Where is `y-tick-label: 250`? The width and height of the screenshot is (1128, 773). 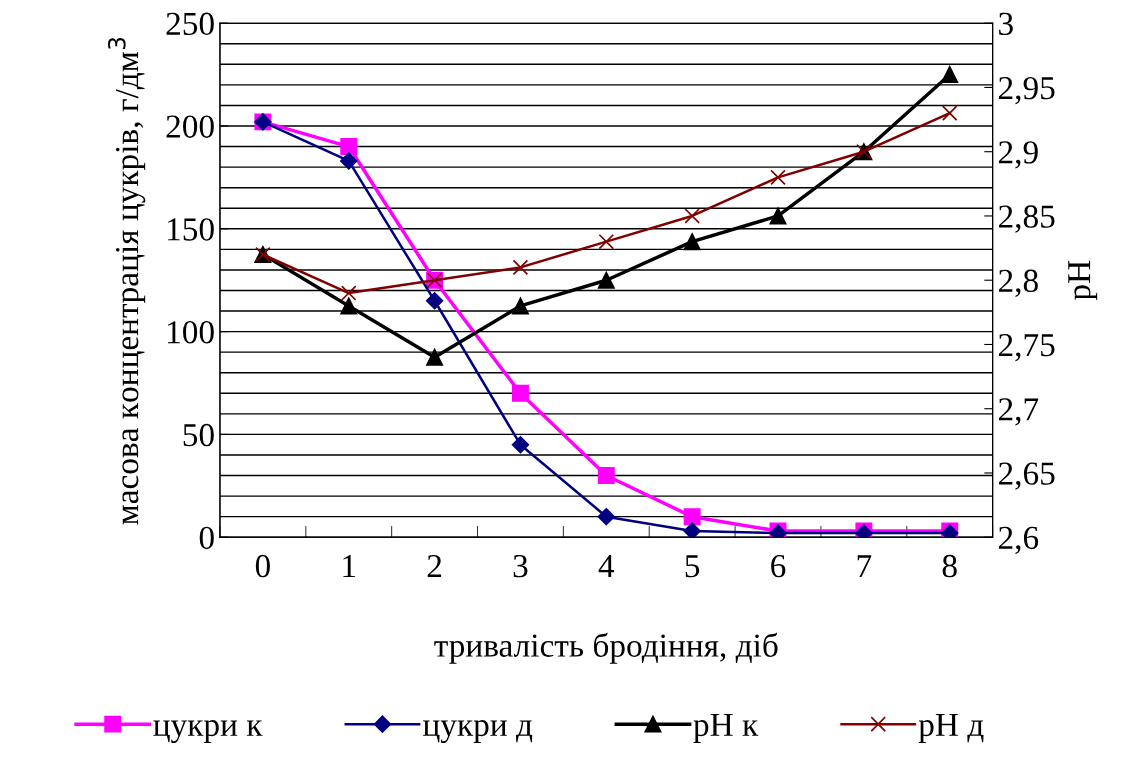 y-tick-label: 250 is located at coordinates (190, 24).